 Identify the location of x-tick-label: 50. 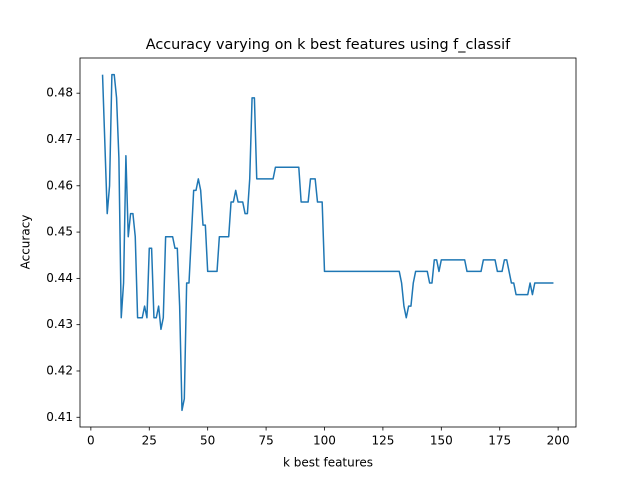
(207, 441).